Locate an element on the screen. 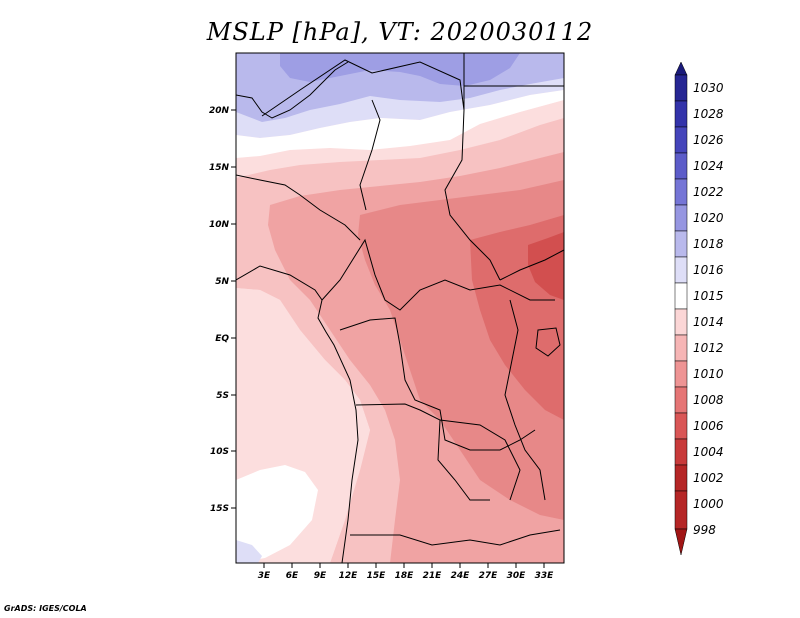 The height and width of the screenshot is (618, 800). border-south is located at coordinates (455, 537).